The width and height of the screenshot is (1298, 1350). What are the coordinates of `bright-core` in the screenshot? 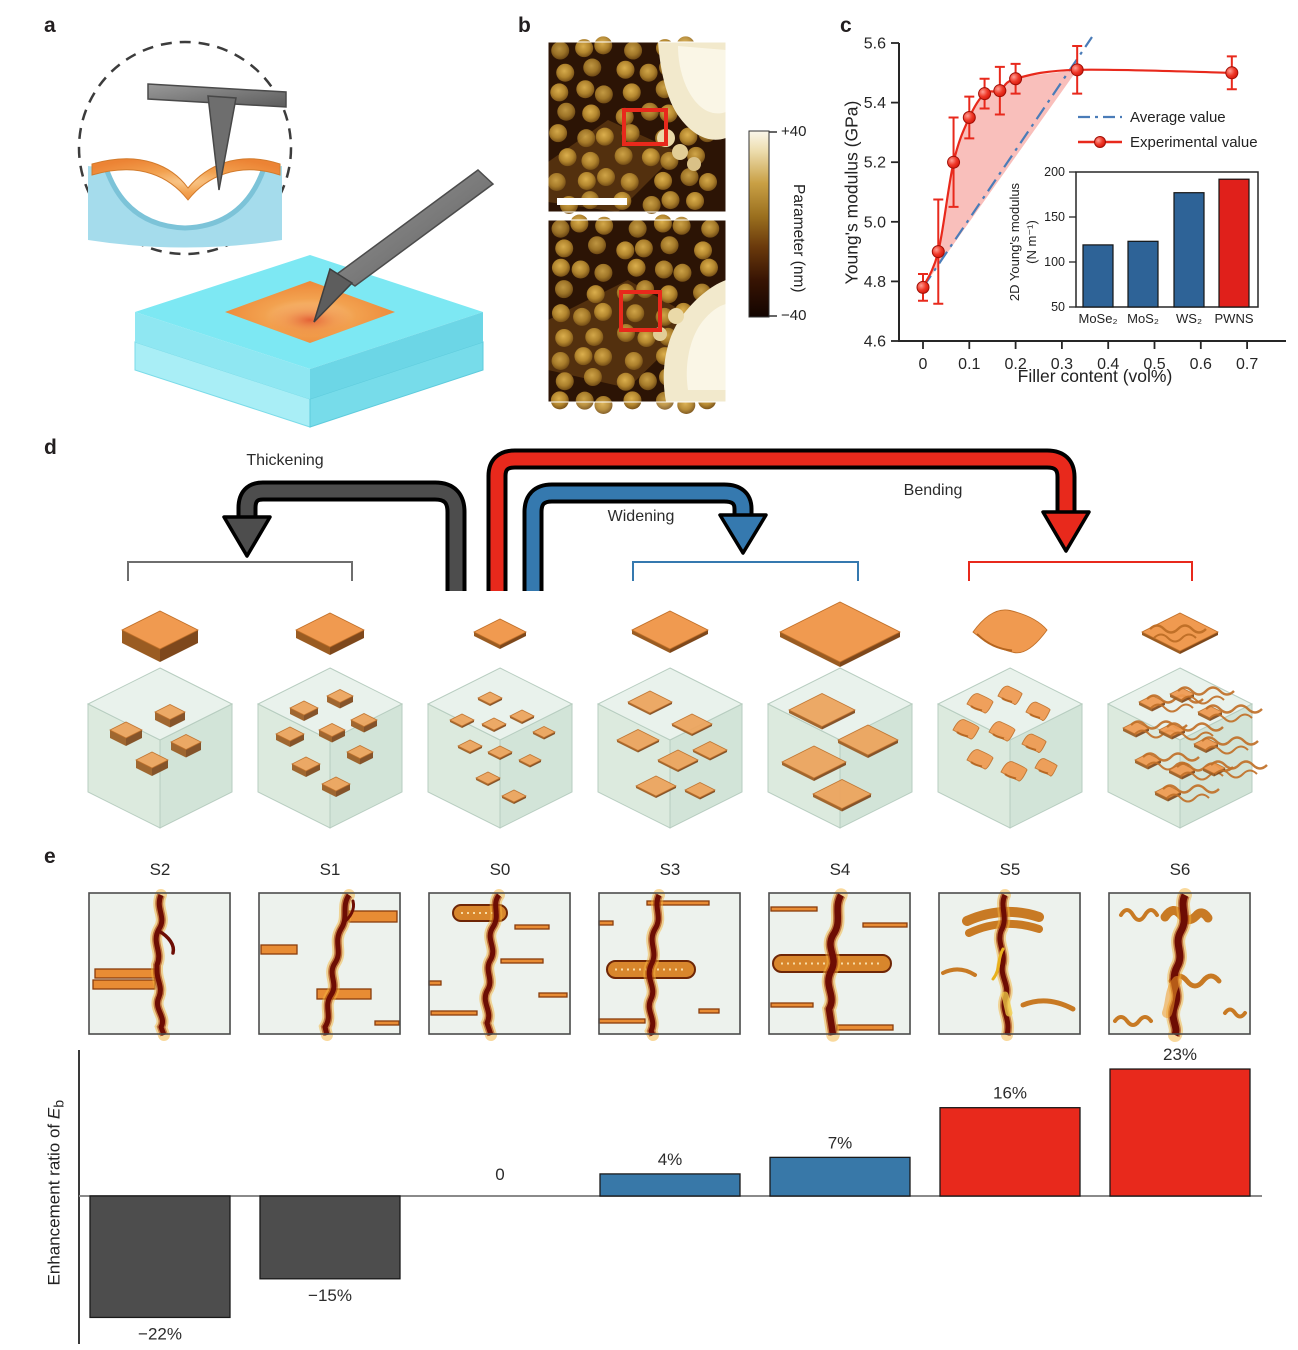 It's located at (702, 80).